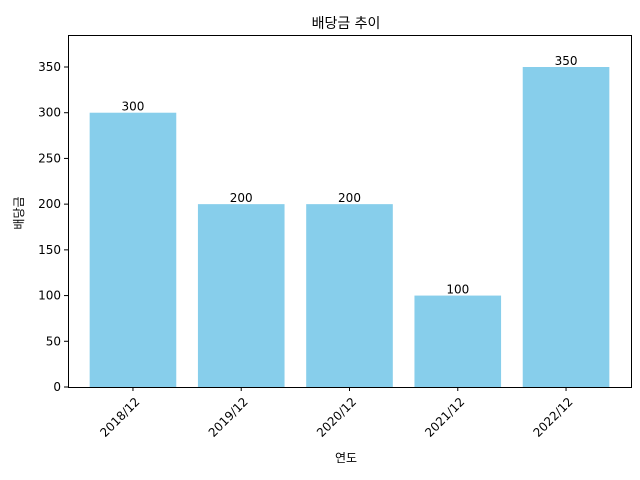  What do you see at coordinates (444, 417) in the screenshot?
I see `x-tick-label: 2021/12` at bounding box center [444, 417].